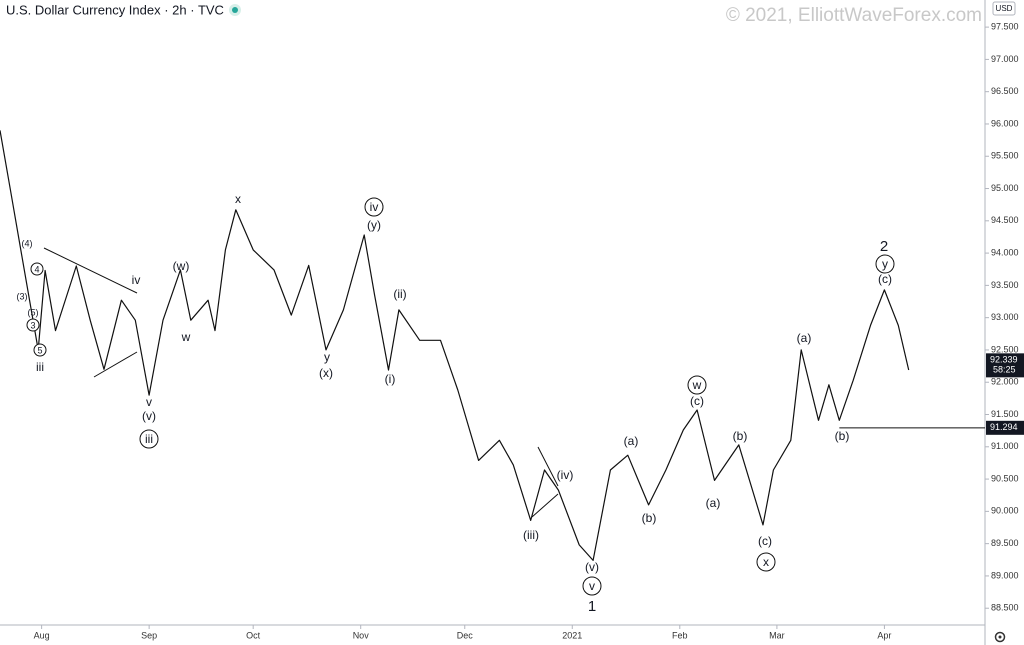  I want to click on x-tick-label: Oct, so click(253, 635).